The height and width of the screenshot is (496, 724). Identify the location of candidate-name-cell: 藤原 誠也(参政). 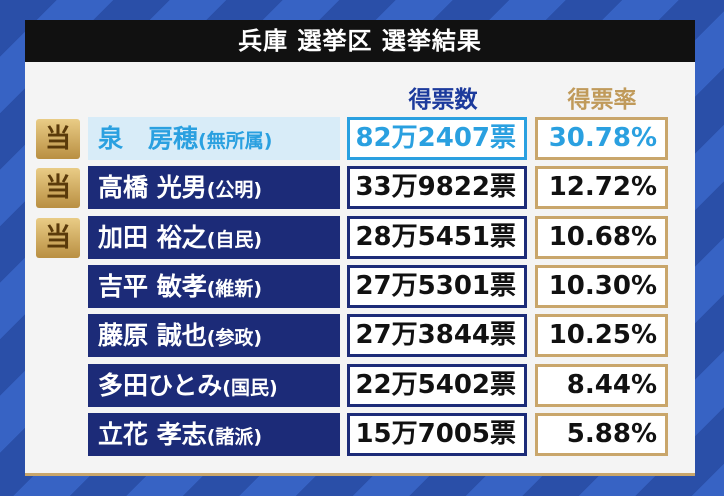
(214, 336).